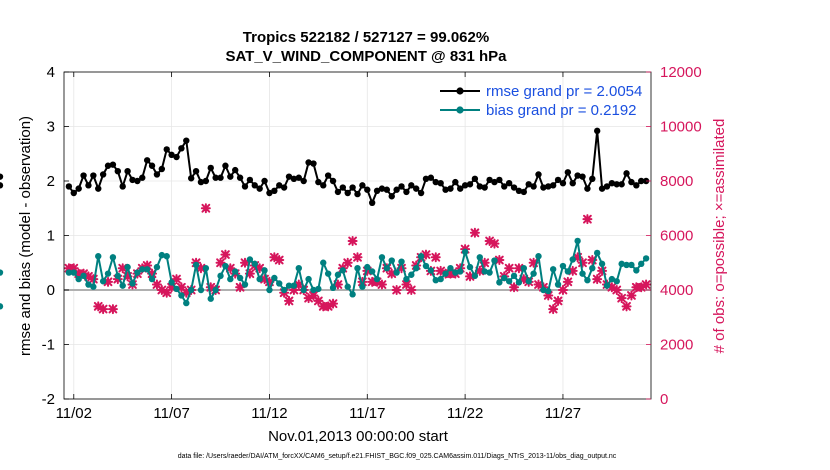  What do you see at coordinates (25, 236) in the screenshot?
I see `left-y-axis-label: rmse and bias (model - observation)` at bounding box center [25, 236].